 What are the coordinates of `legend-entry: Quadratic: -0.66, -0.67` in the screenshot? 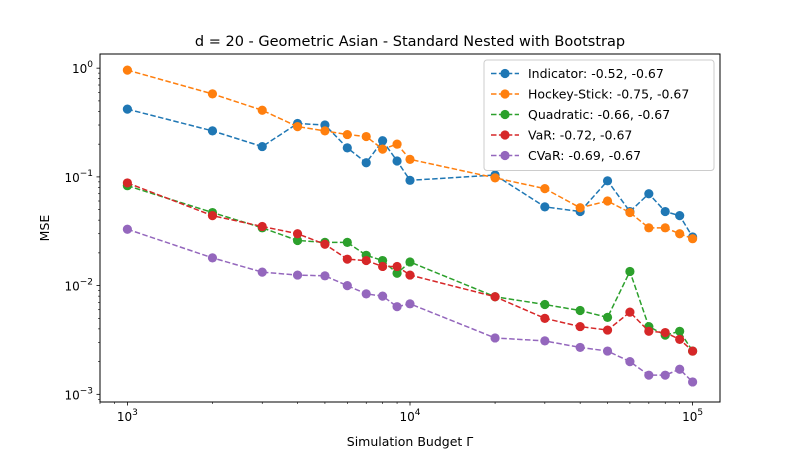 It's located at (580, 114).